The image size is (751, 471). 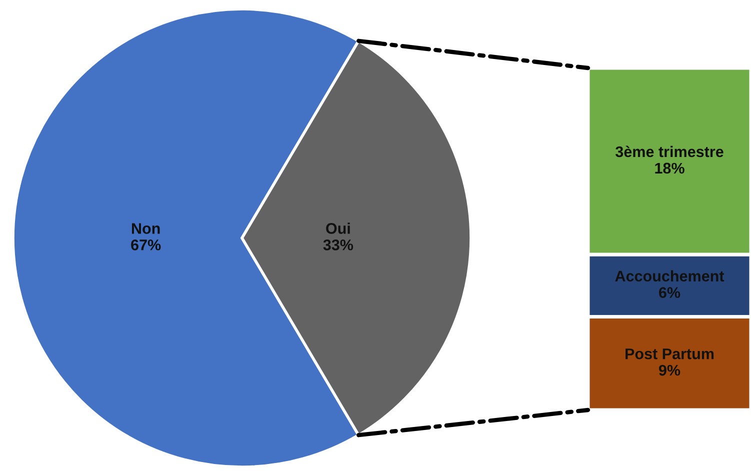 What do you see at coordinates (669, 370) in the screenshot?
I see `data-label: 9%` at bounding box center [669, 370].